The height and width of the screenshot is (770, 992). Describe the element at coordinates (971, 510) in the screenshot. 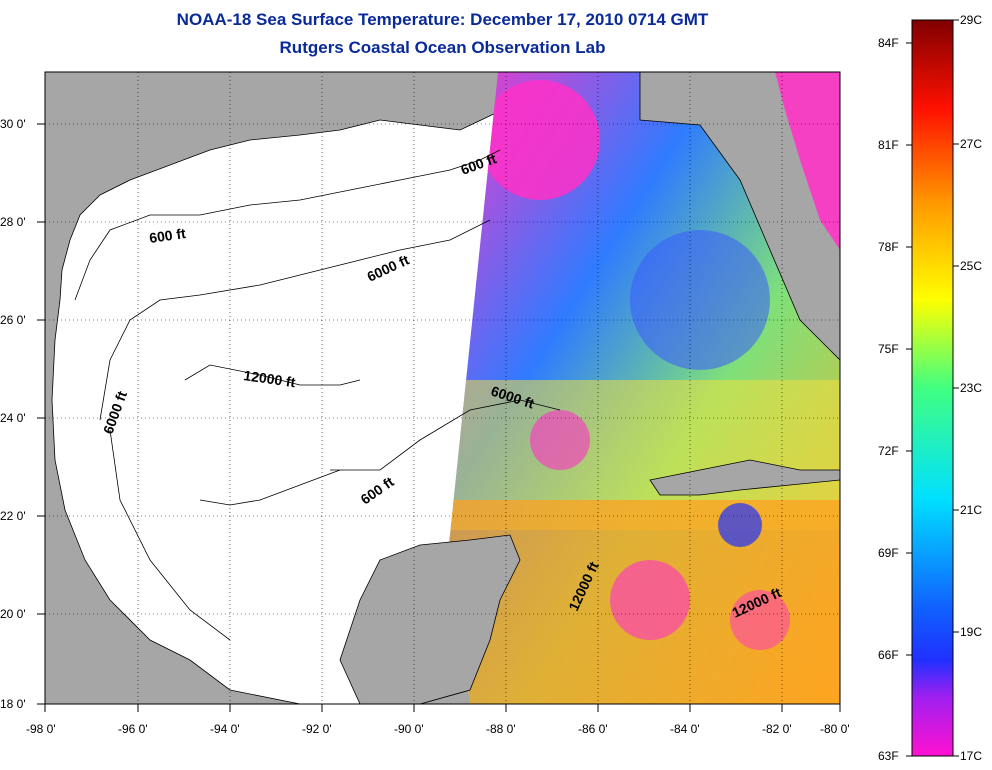

I see `colorbar-c-label: 21C` at that location.